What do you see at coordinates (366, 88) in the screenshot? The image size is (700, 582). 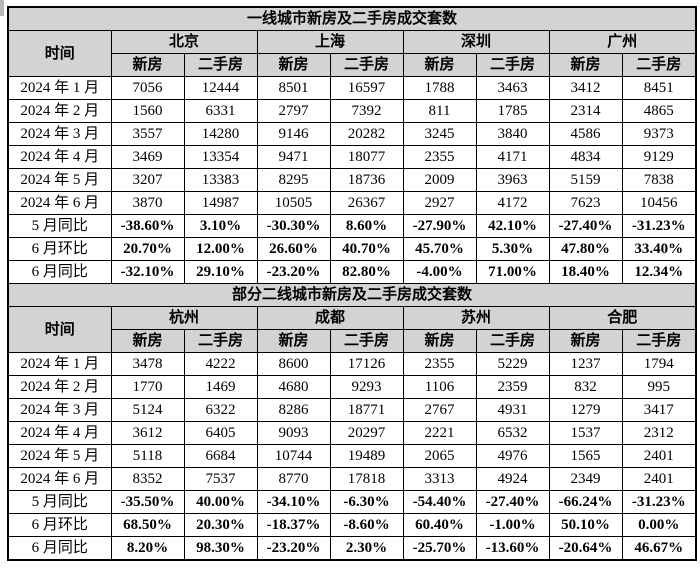 I see `value-cell: 16597` at bounding box center [366, 88].